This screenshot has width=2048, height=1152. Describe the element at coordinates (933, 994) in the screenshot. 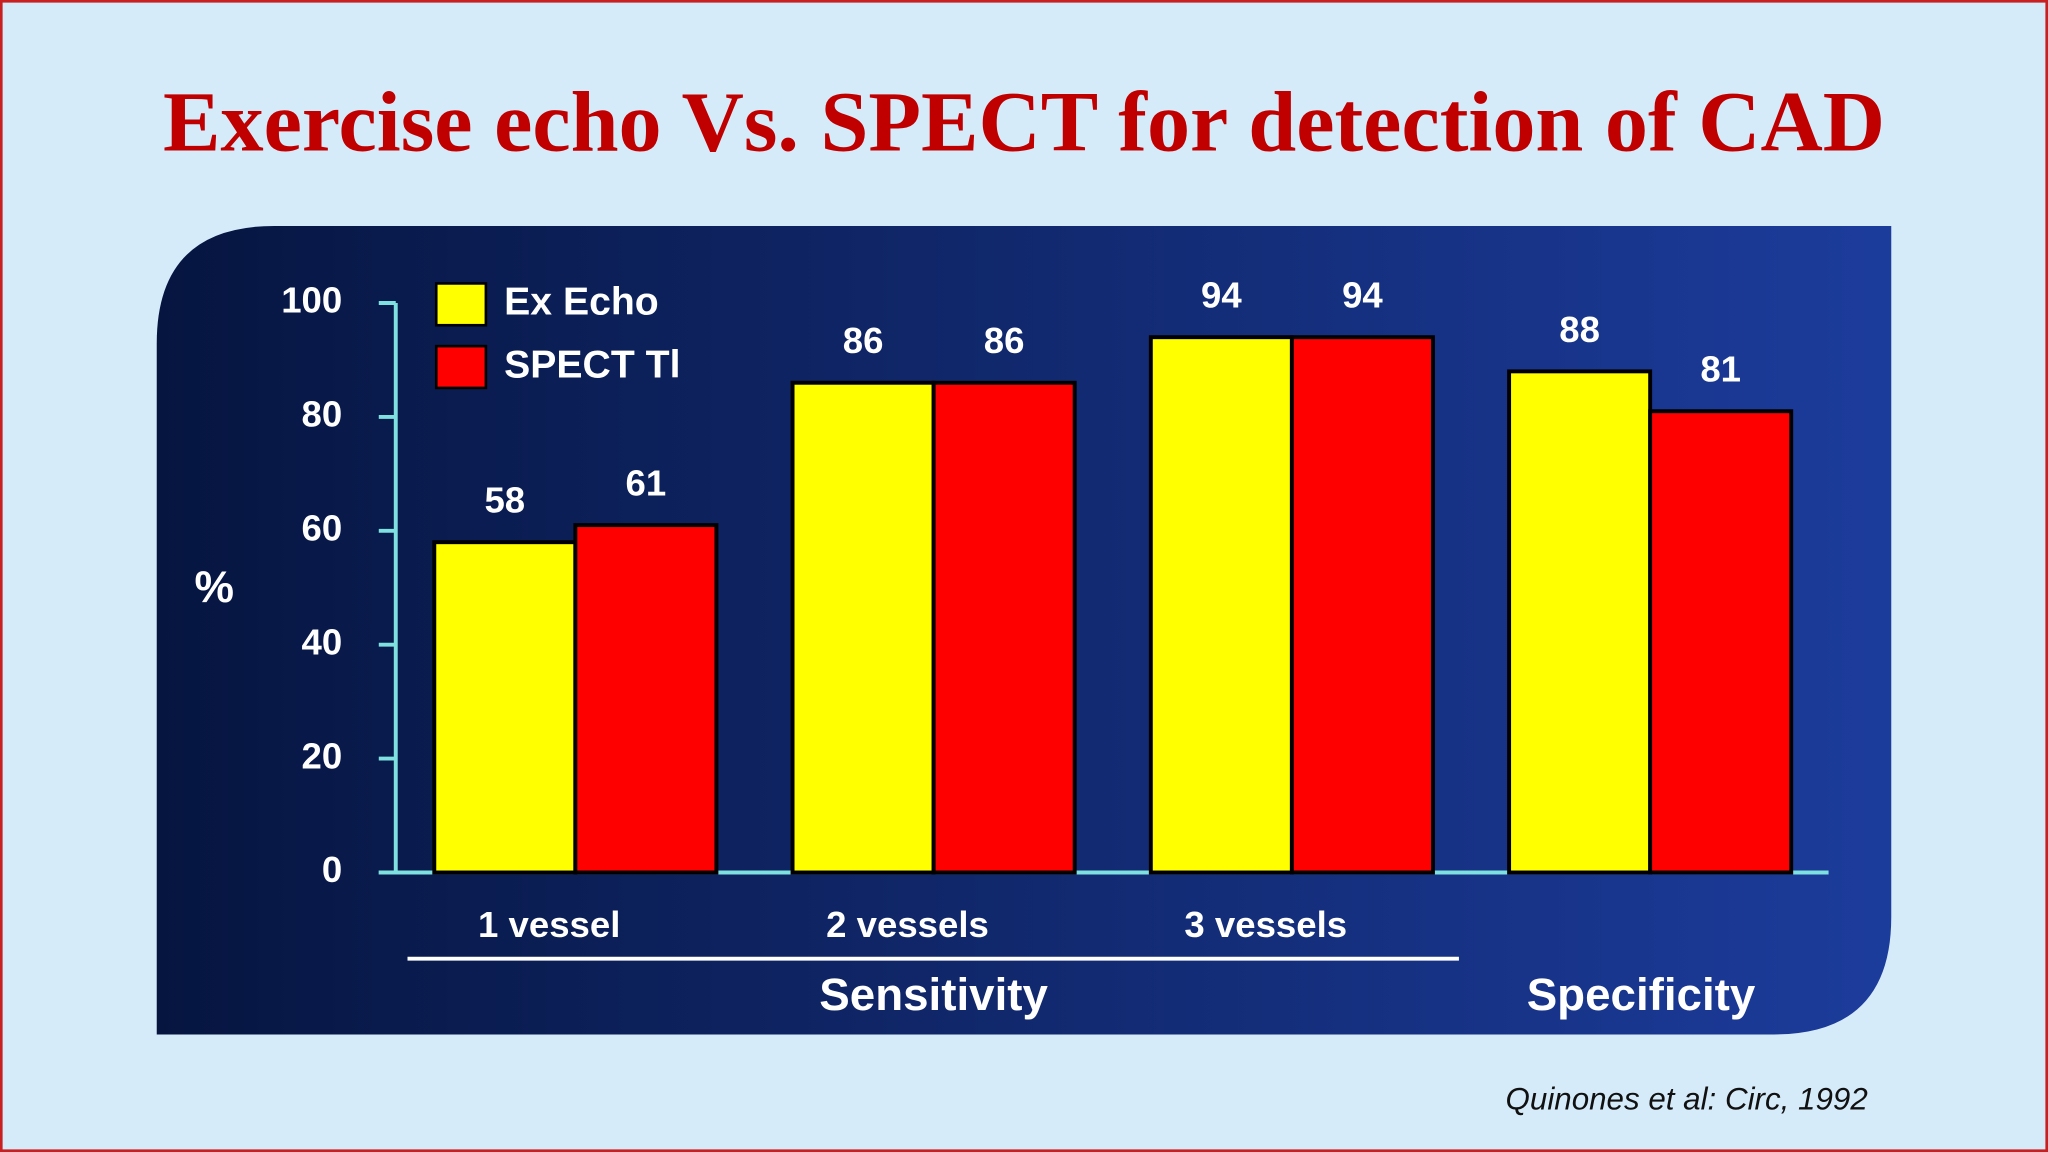

I see `group-label: Sensitivity` at that location.